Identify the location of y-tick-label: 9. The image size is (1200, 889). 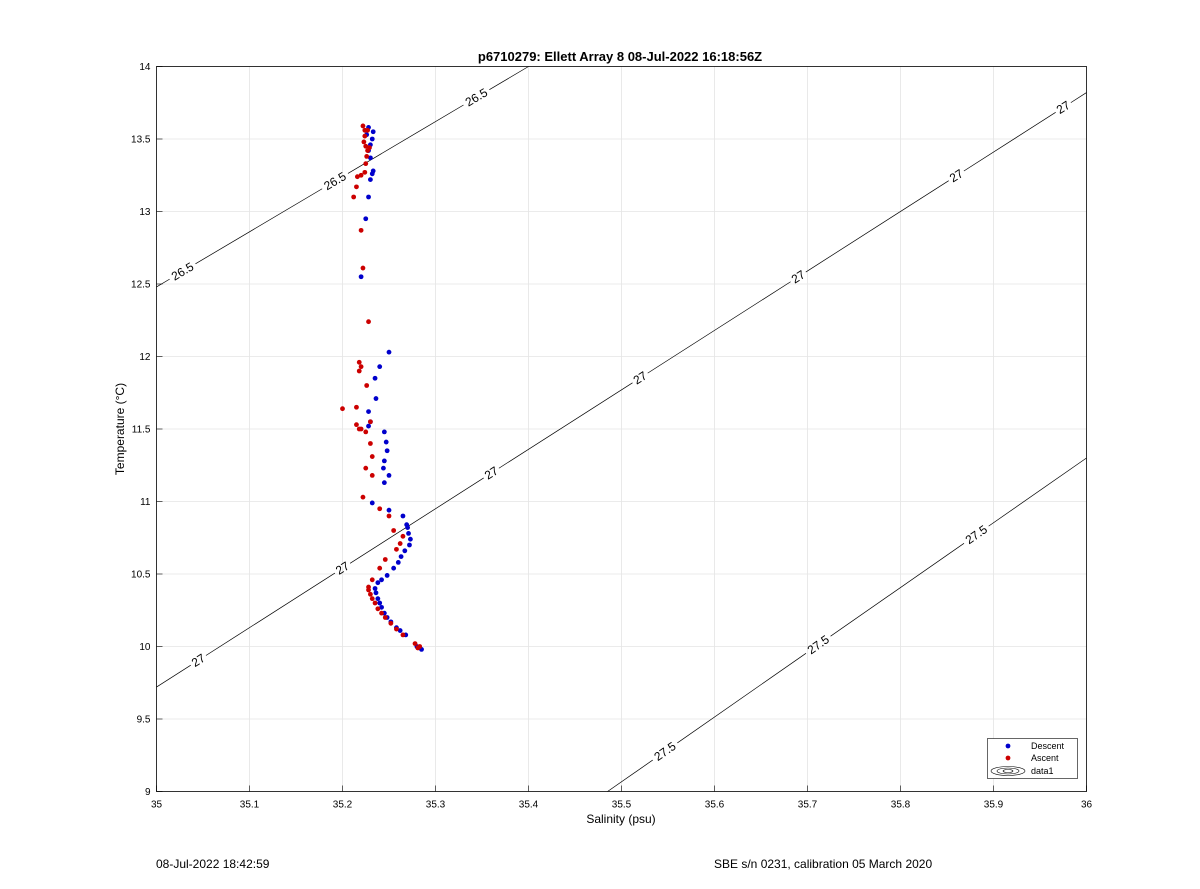
(148, 792).